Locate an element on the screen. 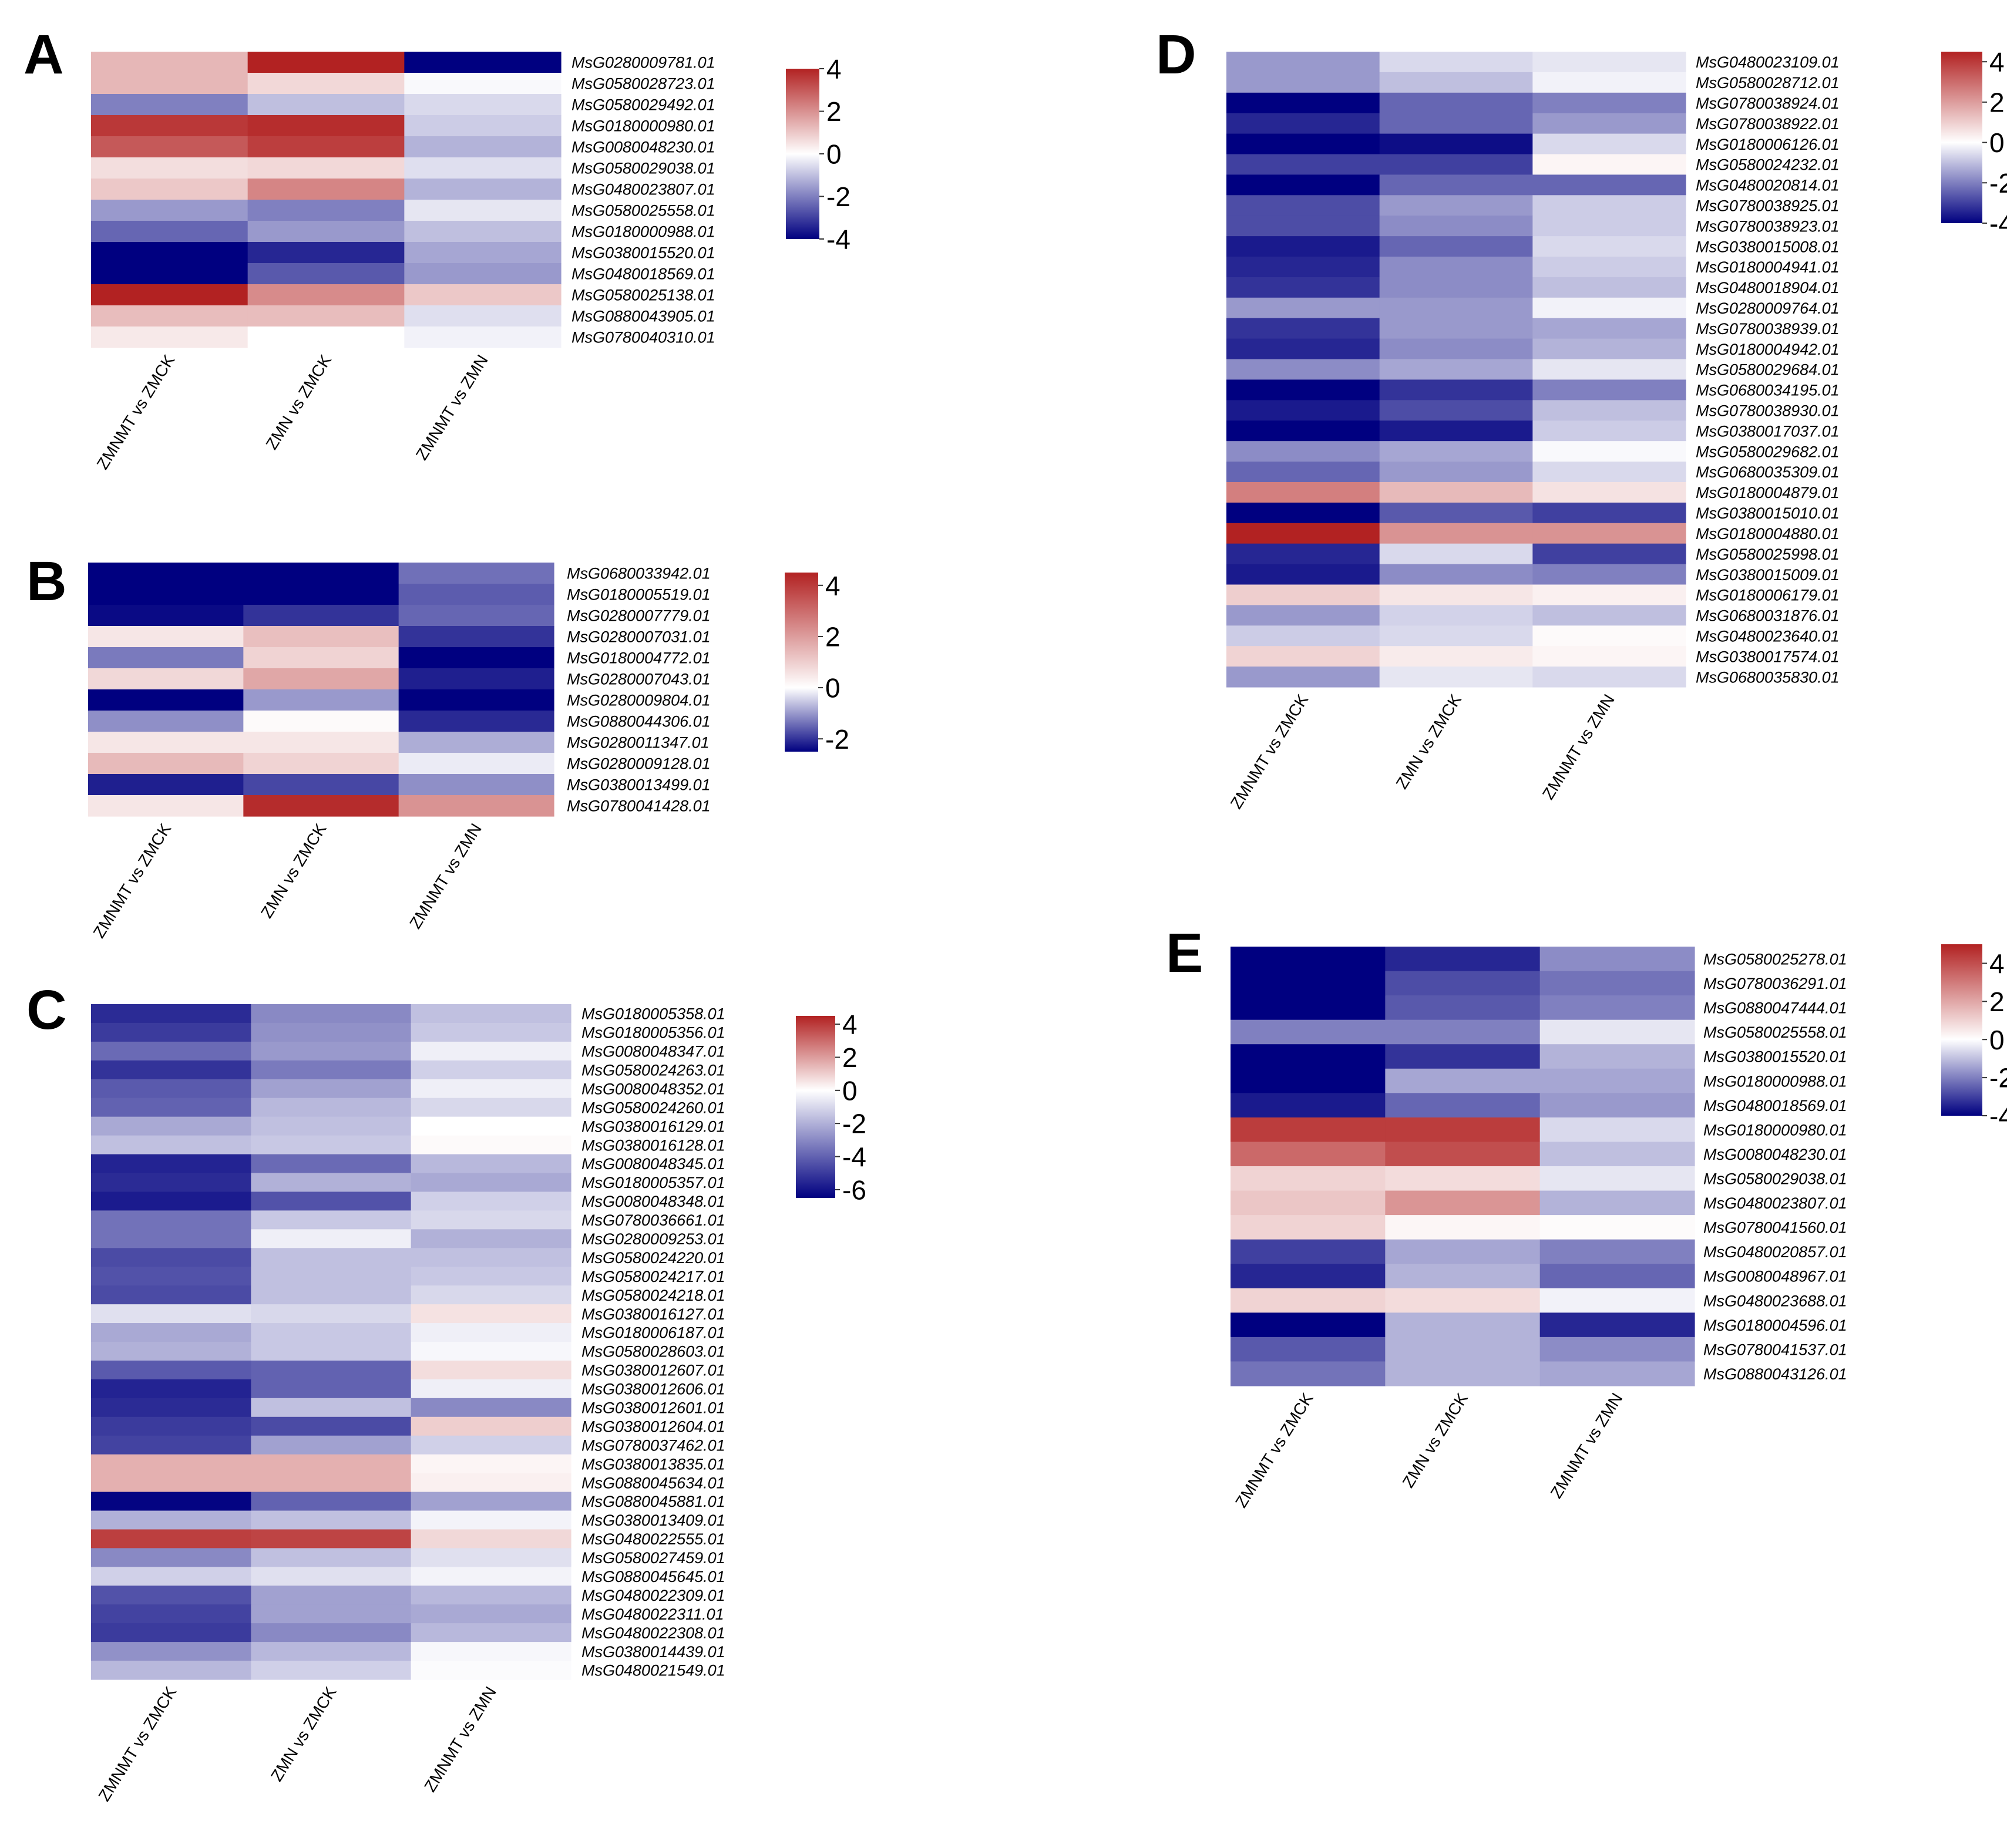 The image size is (2007, 1848). row-label: MsG0580025558.01 is located at coordinates (643, 211).